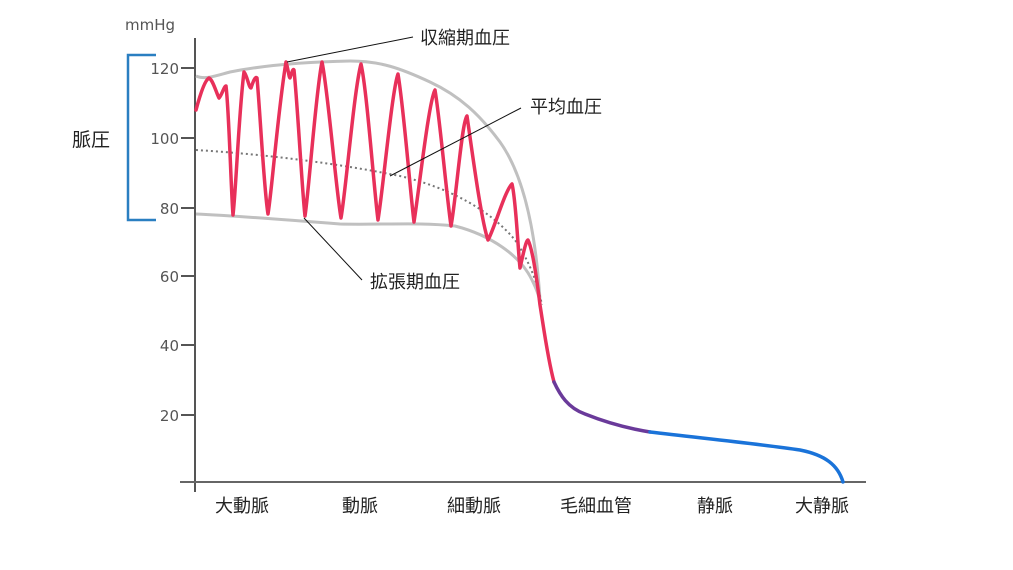 Image resolution: width=1013 pixels, height=570 pixels. I want to click on systolic-label: 収縮期血圧, so click(465, 38).